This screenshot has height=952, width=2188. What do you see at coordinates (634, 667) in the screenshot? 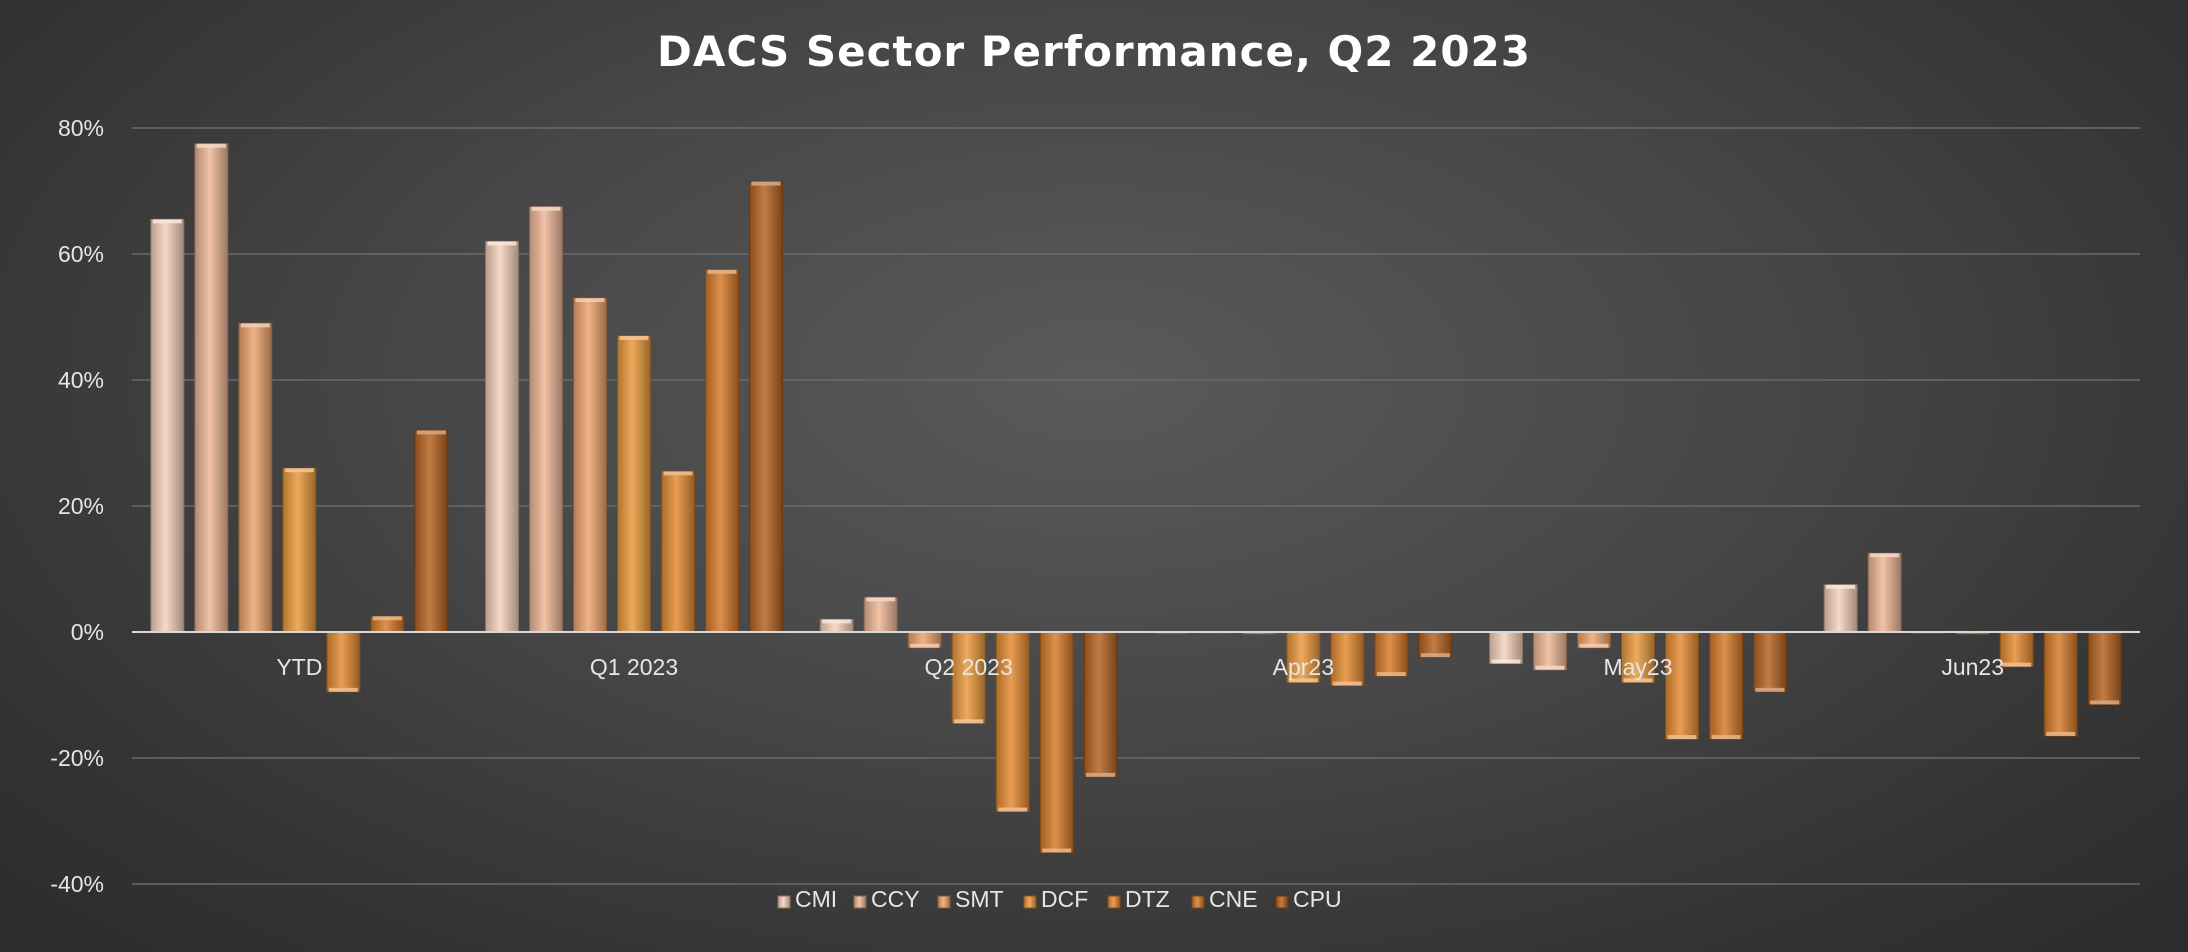
I see `x-category-label: Q1 2023` at bounding box center [634, 667].